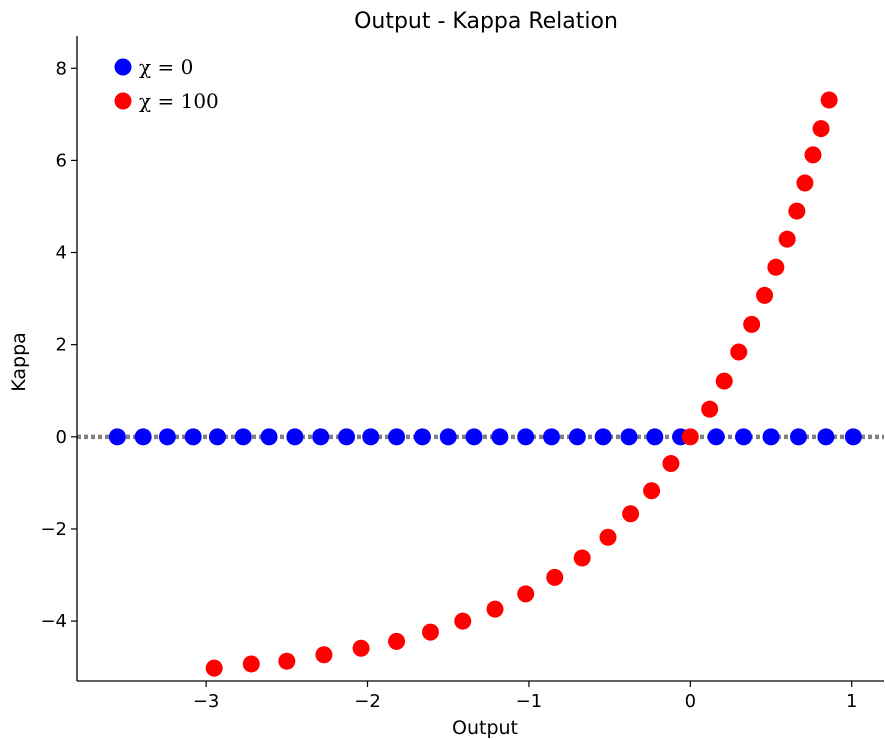 This screenshot has height=740, width=885. Describe the element at coordinates (690, 701) in the screenshot. I see `x-tick-label: 0` at that location.